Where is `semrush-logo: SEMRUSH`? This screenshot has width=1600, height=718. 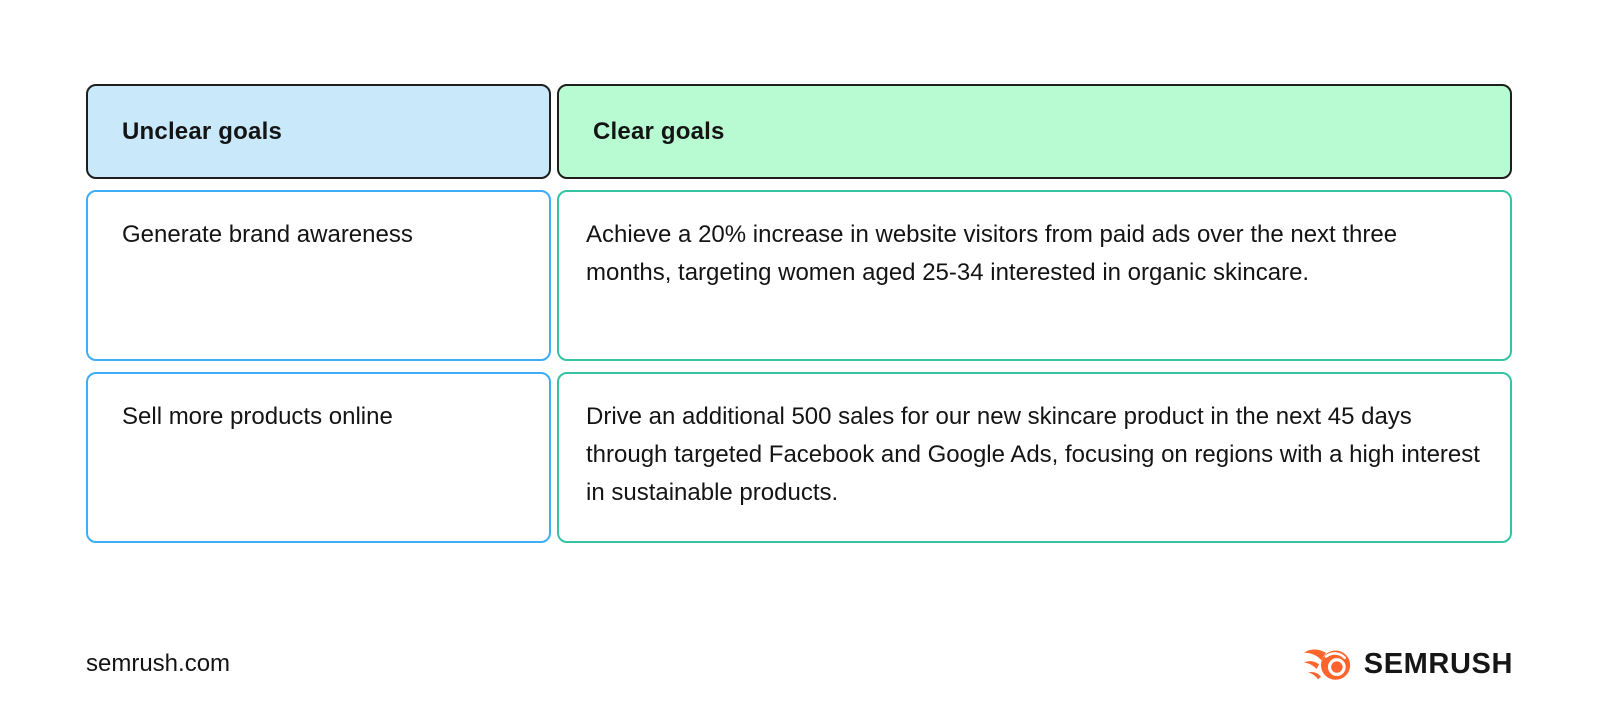 semrush-logo: SEMRUSH is located at coordinates (1408, 664).